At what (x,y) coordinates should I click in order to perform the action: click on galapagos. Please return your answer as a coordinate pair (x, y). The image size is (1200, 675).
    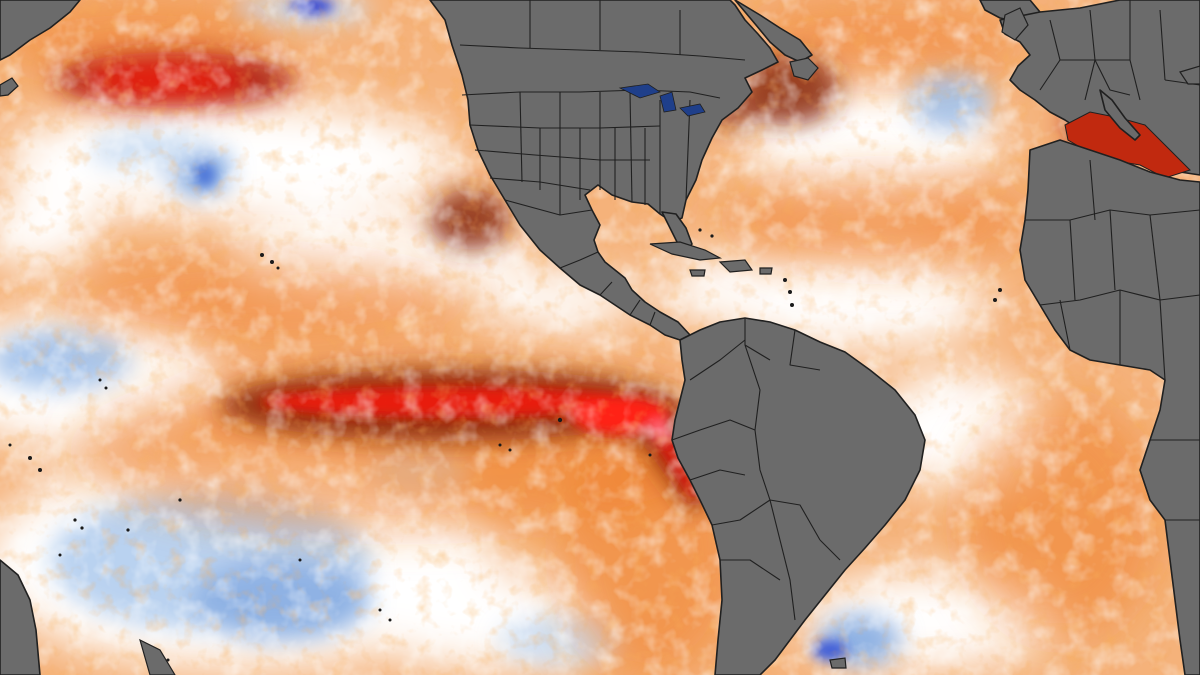
    Looking at the image, I should click on (560, 420).